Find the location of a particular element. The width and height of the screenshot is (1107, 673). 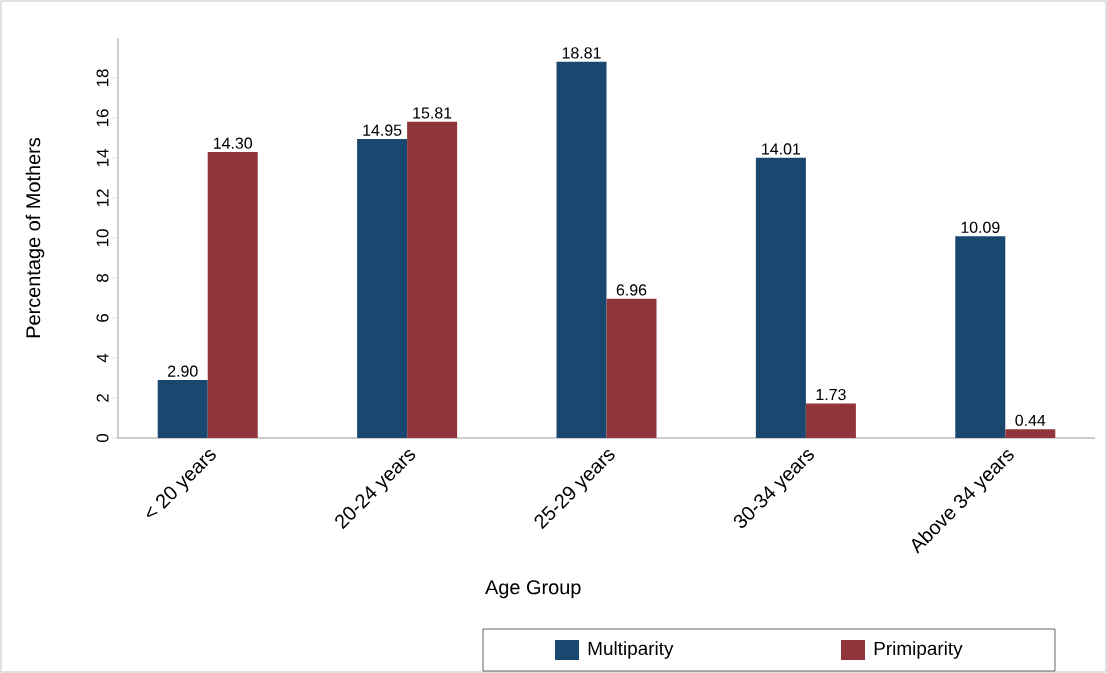

x-axis-title: Age Group is located at coordinates (533, 589).